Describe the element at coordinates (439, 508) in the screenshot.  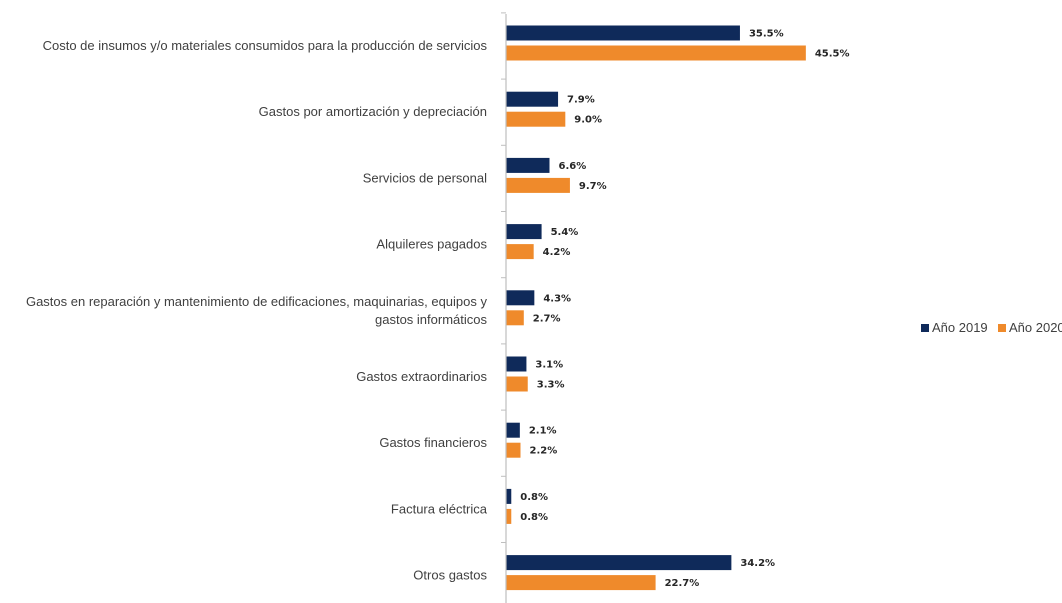
I see `category-label: Factura eléctrica` at that location.